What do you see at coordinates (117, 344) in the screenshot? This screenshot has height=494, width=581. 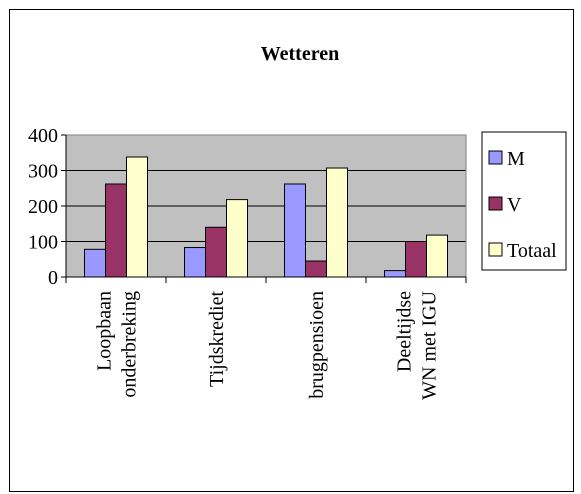 I see `x-tick-label: Loopbaan onderbreking` at bounding box center [117, 344].